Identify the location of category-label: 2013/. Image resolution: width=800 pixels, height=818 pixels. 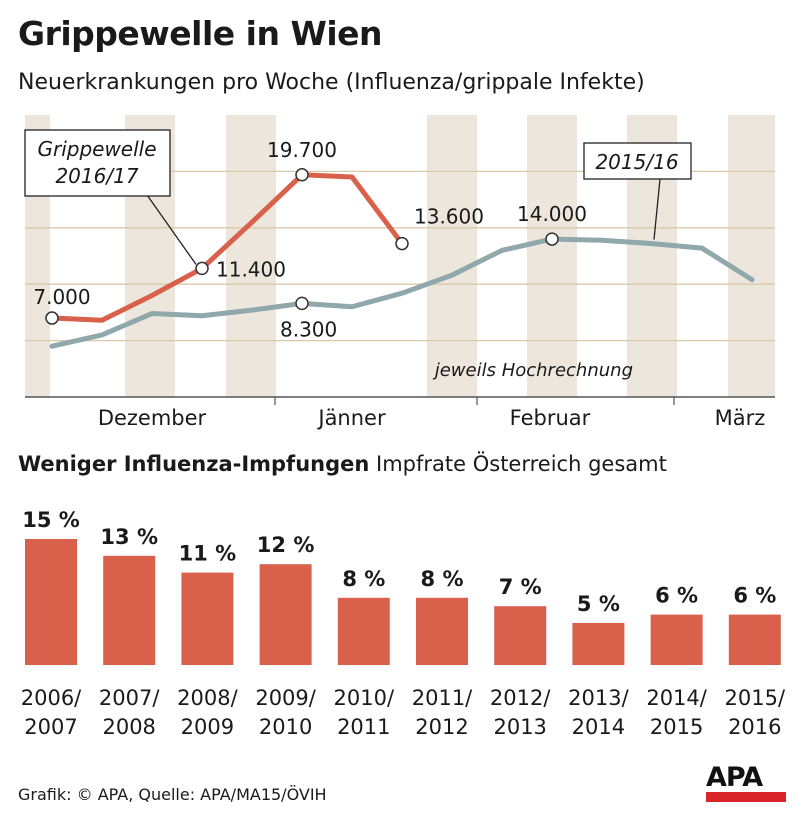
(598, 698).